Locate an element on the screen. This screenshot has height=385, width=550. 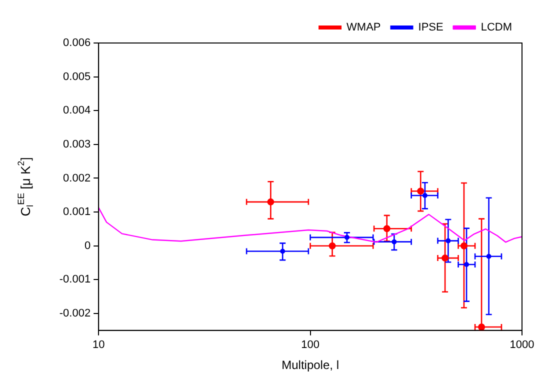
legend-label: LCDM is located at coordinates (496, 28).